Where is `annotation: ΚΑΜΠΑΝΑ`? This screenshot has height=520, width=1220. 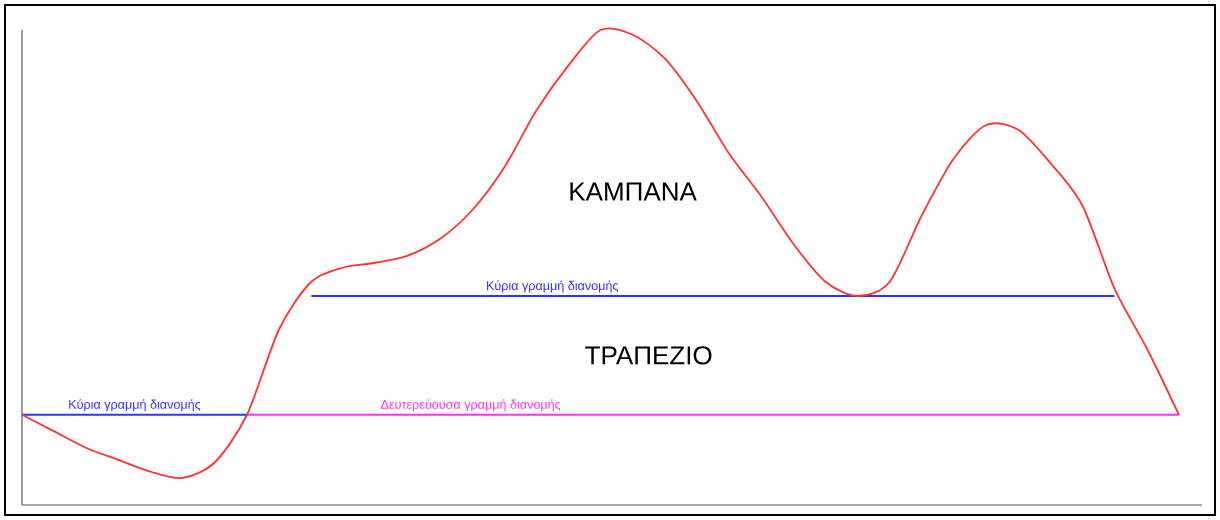 annotation: ΚΑΜΠΑΝΑ is located at coordinates (633, 191).